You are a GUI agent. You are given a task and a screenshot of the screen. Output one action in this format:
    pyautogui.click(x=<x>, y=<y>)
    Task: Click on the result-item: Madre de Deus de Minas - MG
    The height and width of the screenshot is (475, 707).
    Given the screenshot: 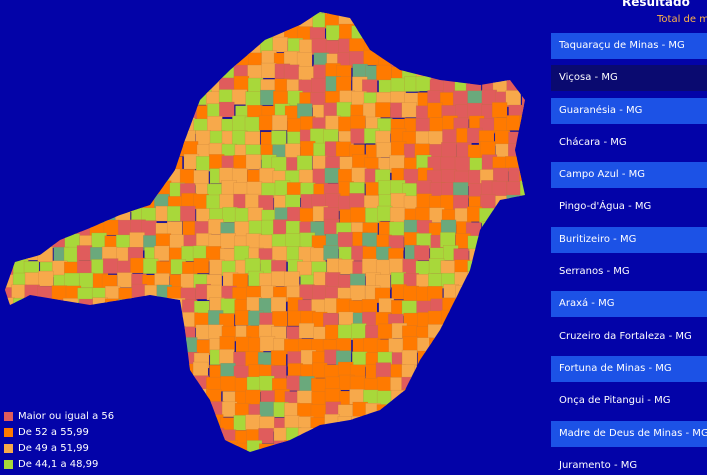 What is the action you would take?
    pyautogui.click(x=629, y=433)
    